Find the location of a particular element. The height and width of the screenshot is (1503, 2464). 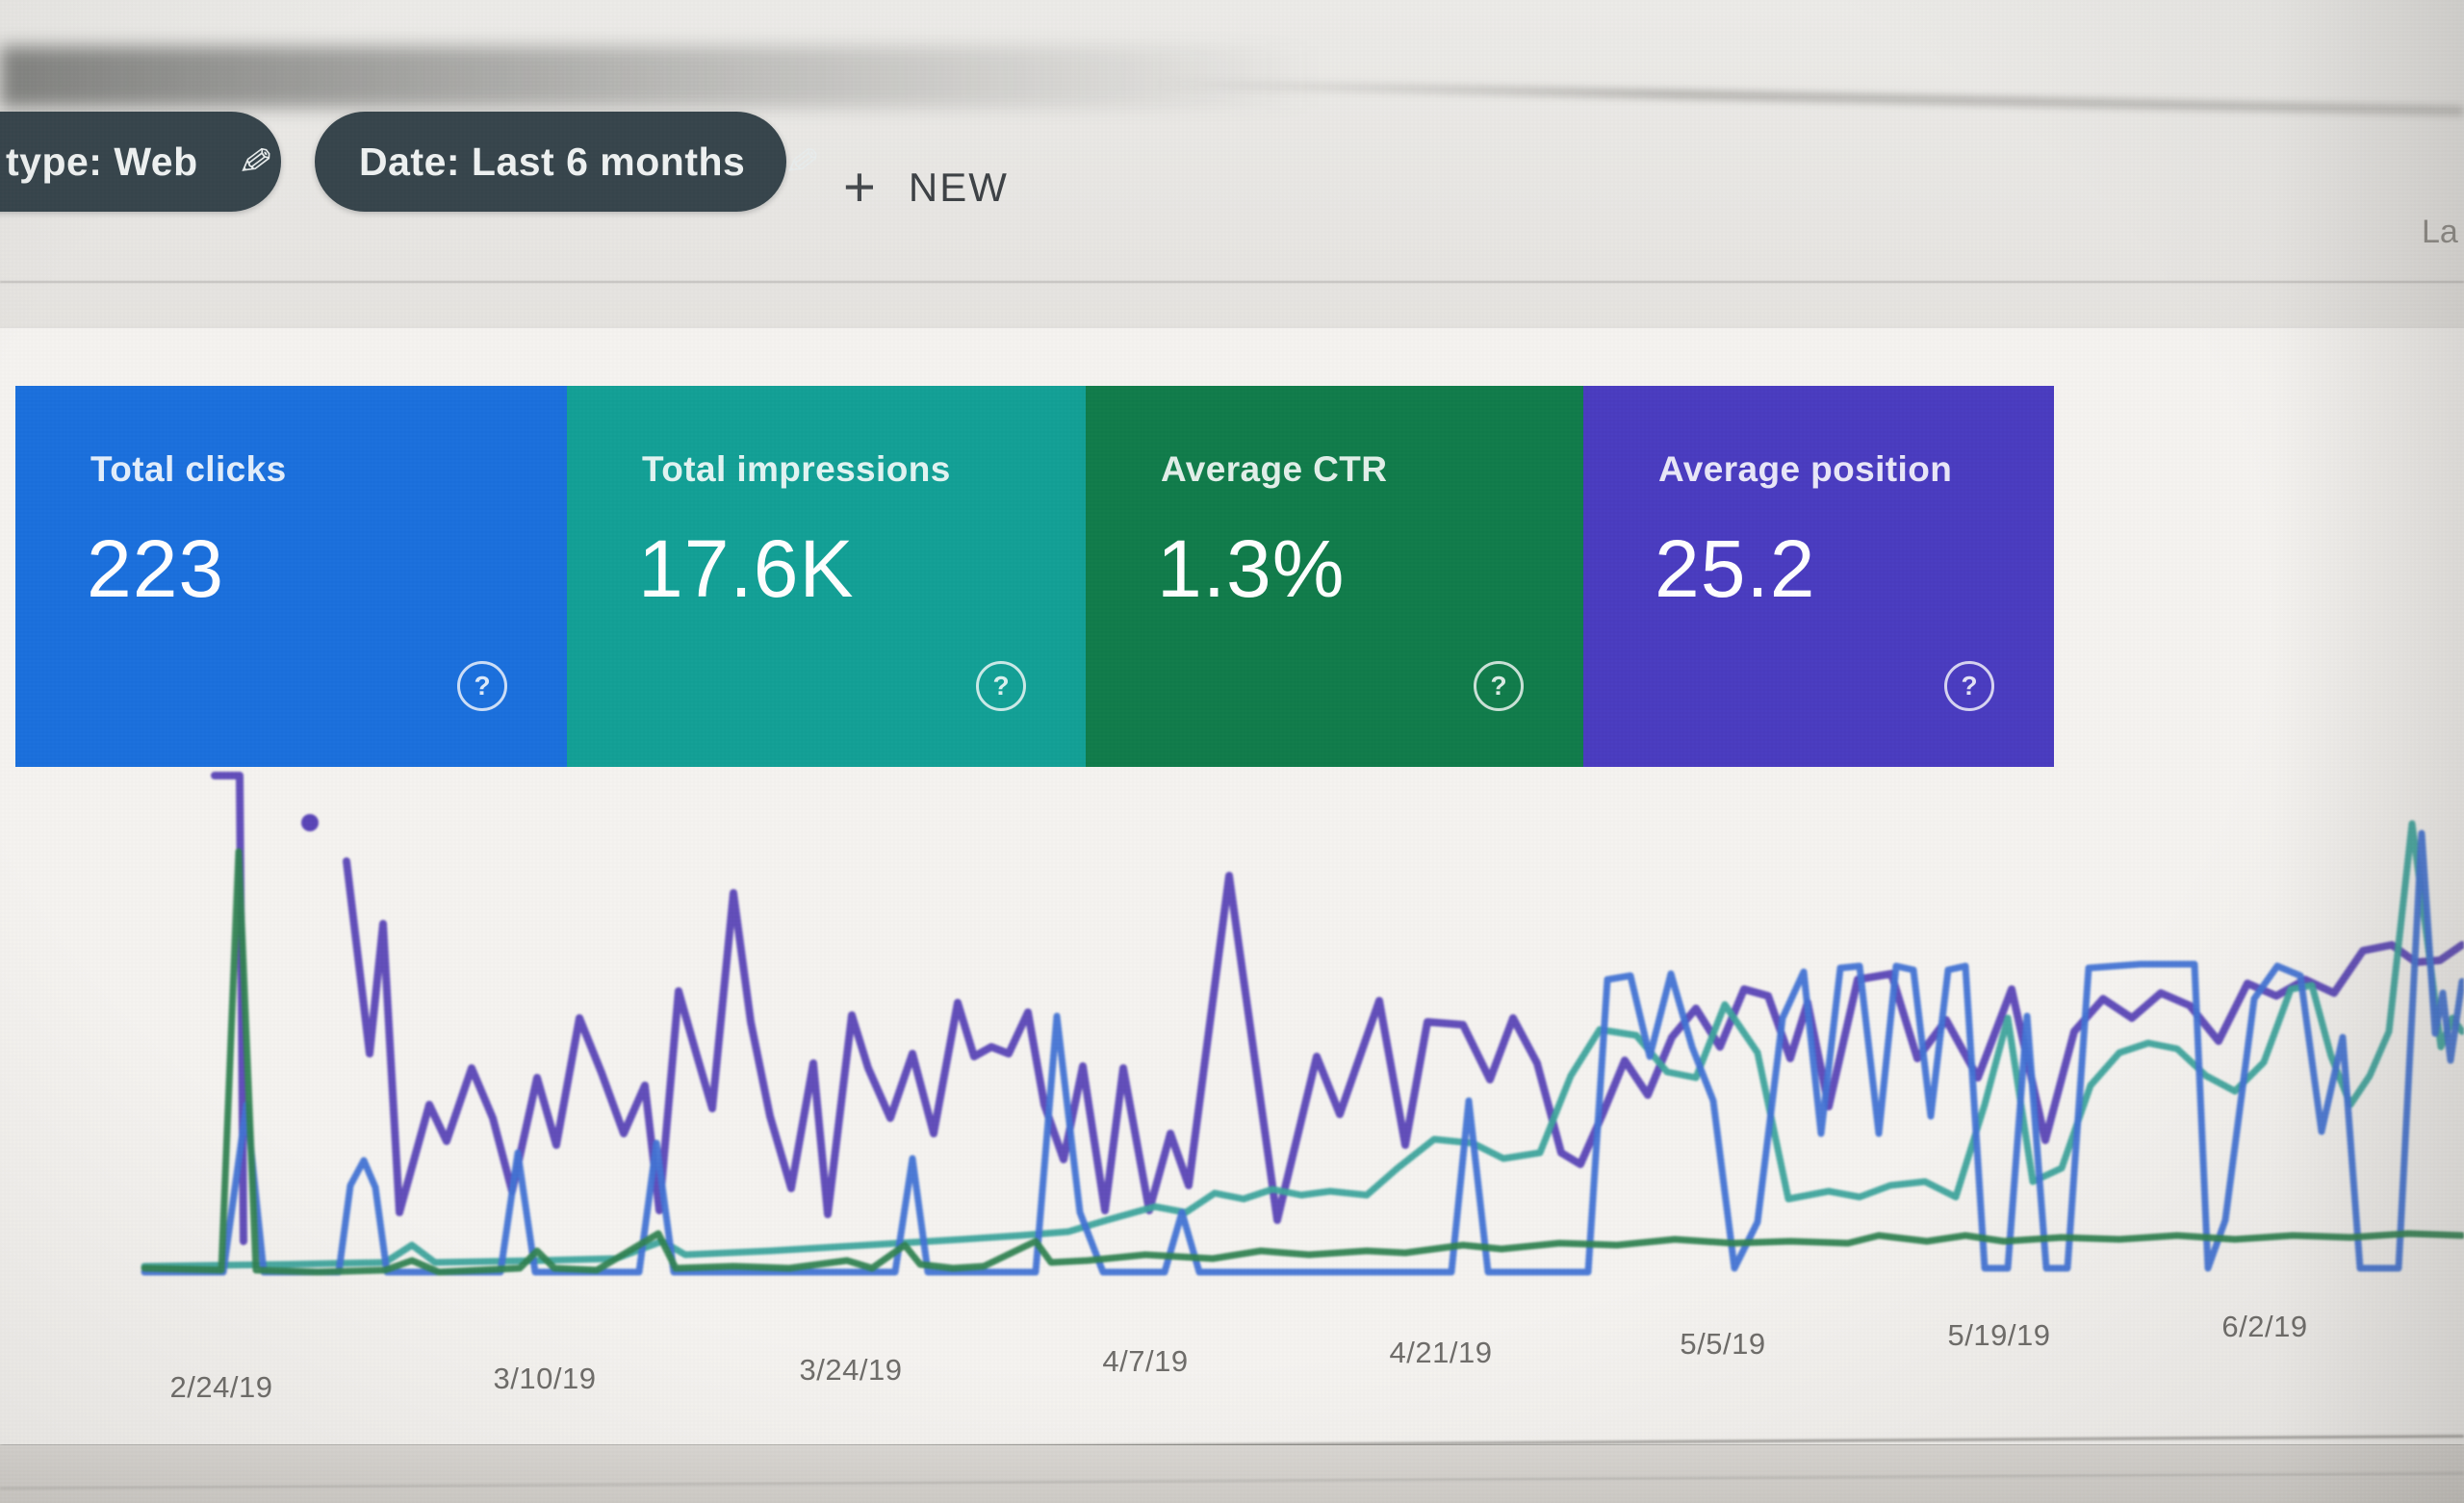

card-value: 17.6K is located at coordinates (746, 568).